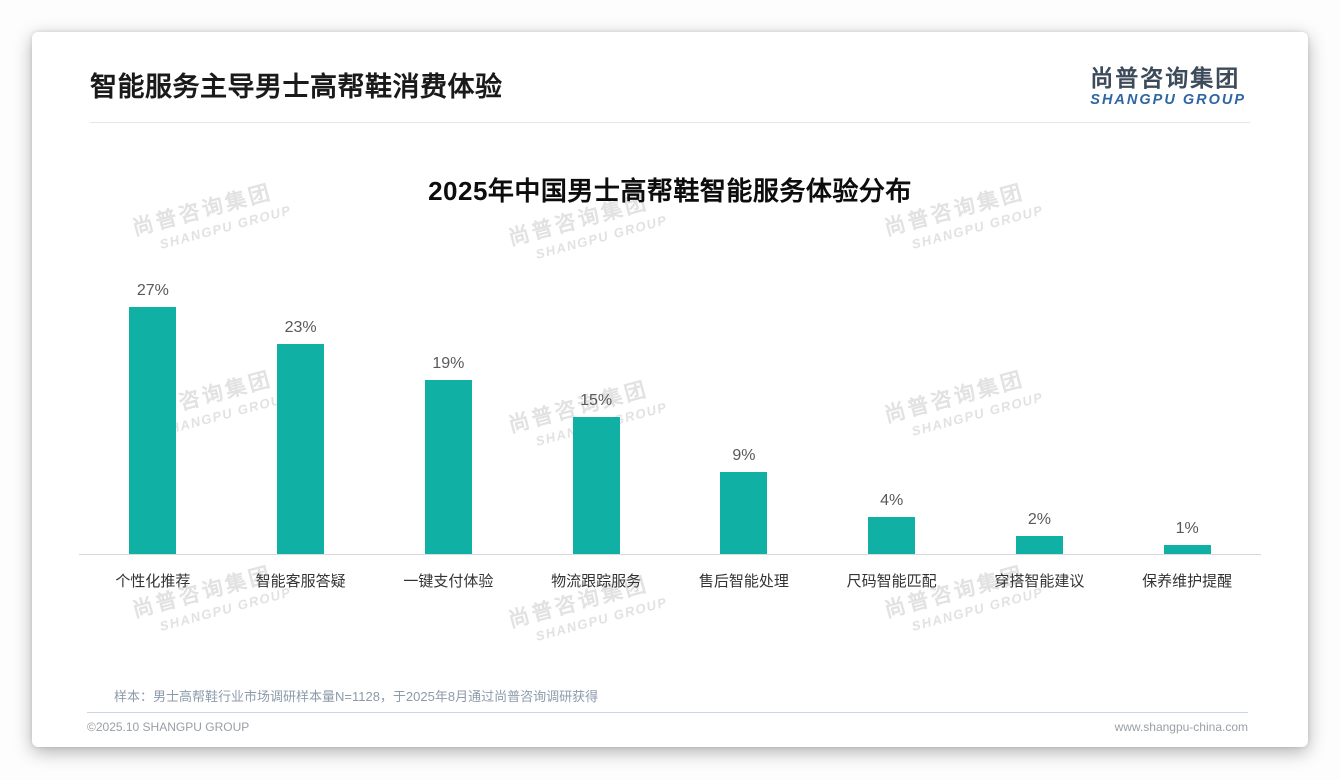  I want to click on bar-value-label: 23%, so click(300, 327).